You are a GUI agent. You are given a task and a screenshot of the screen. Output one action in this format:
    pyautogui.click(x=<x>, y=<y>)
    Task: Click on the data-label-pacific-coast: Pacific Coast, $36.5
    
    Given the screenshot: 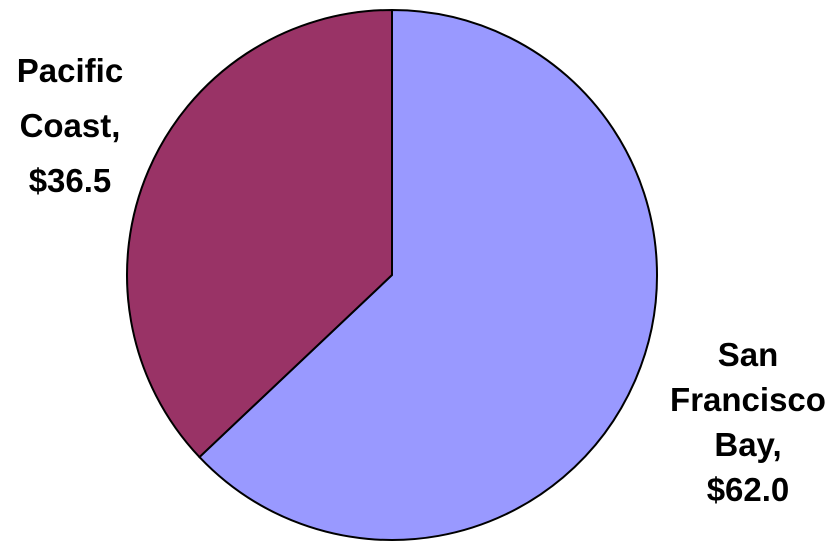 What is the action you would take?
    pyautogui.click(x=70, y=125)
    